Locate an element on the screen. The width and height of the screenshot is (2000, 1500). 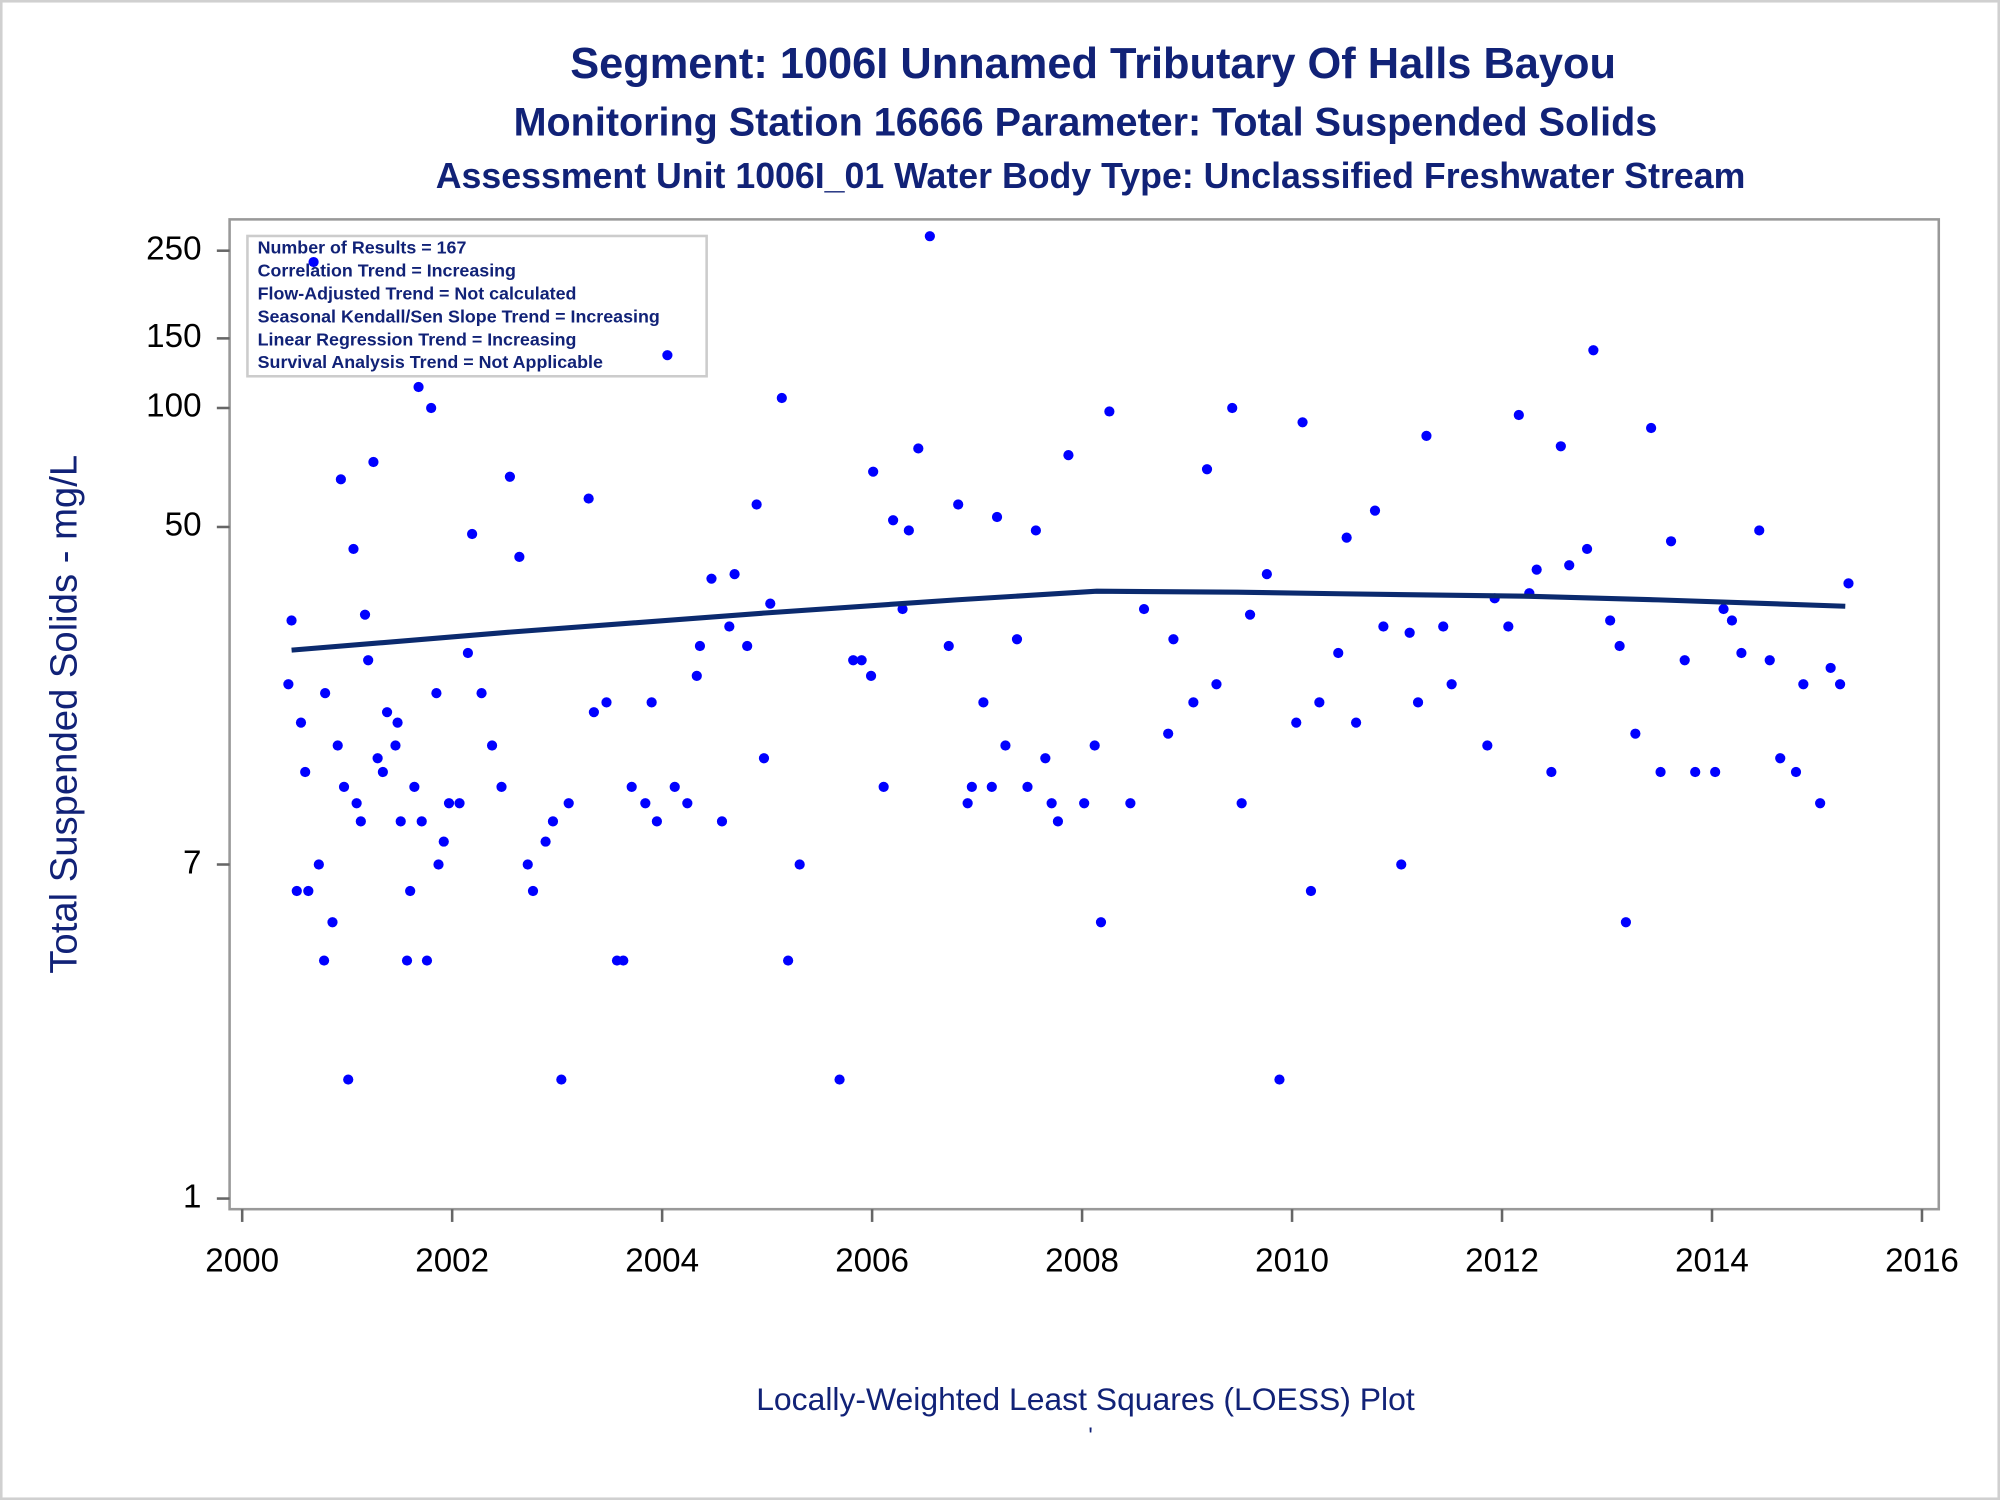
y-tick-label: 50 is located at coordinates (183, 525).